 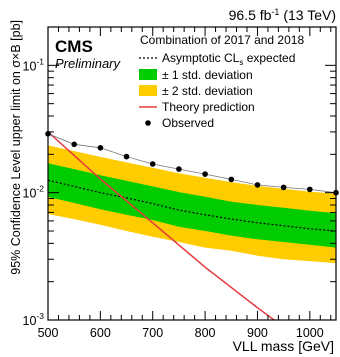 I want to click on combination-text: Combination of 2017 and 2018, so click(x=222, y=40).